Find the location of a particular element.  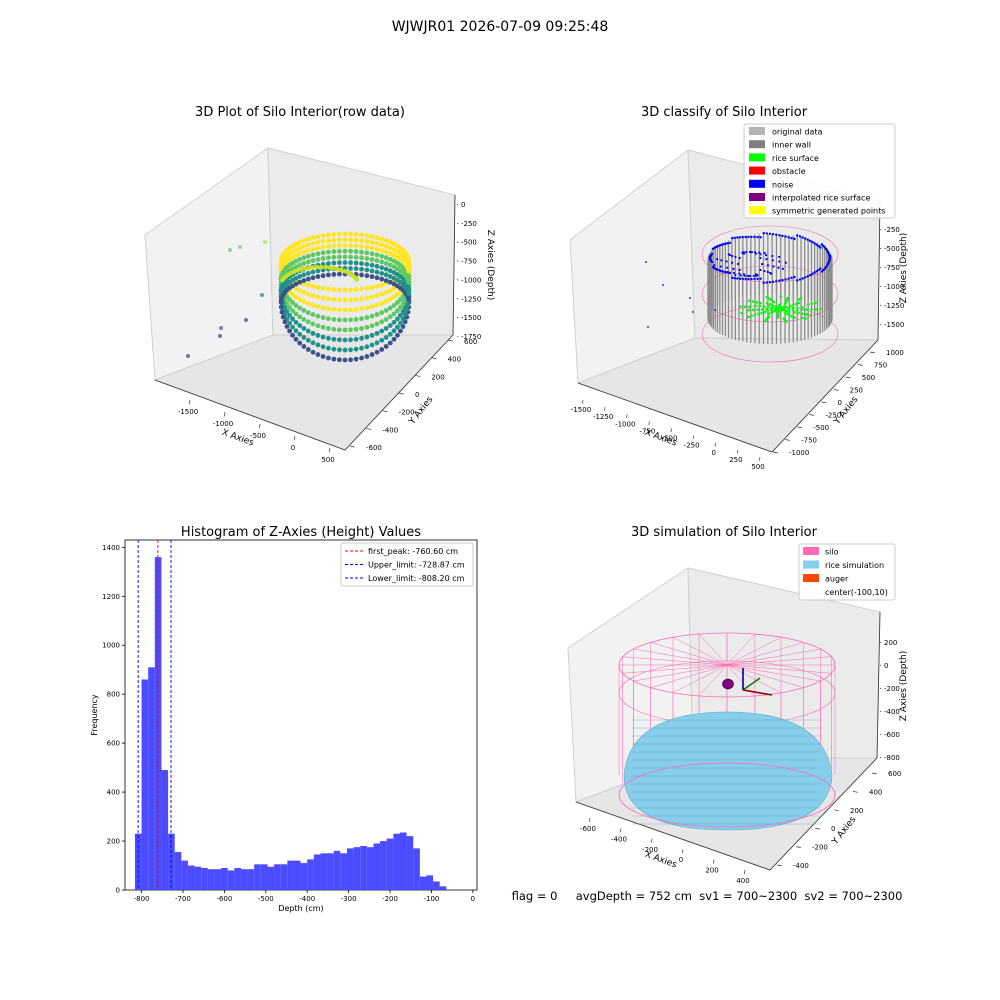

sim-z-tick-label: -200 is located at coordinates (892, 689).